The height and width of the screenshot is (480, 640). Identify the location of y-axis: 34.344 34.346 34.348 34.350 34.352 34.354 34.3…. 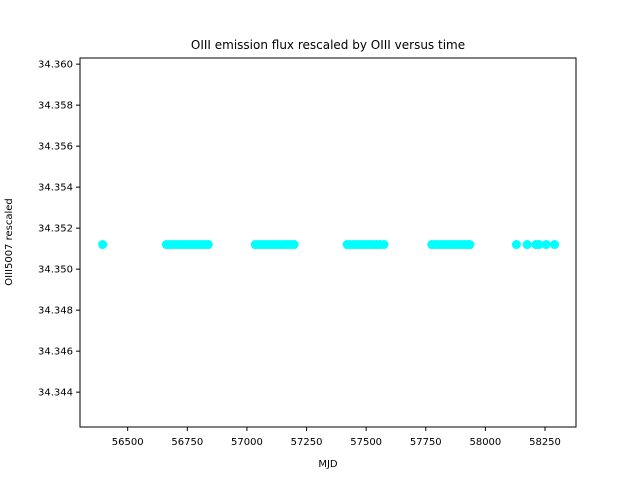
(59, 229).